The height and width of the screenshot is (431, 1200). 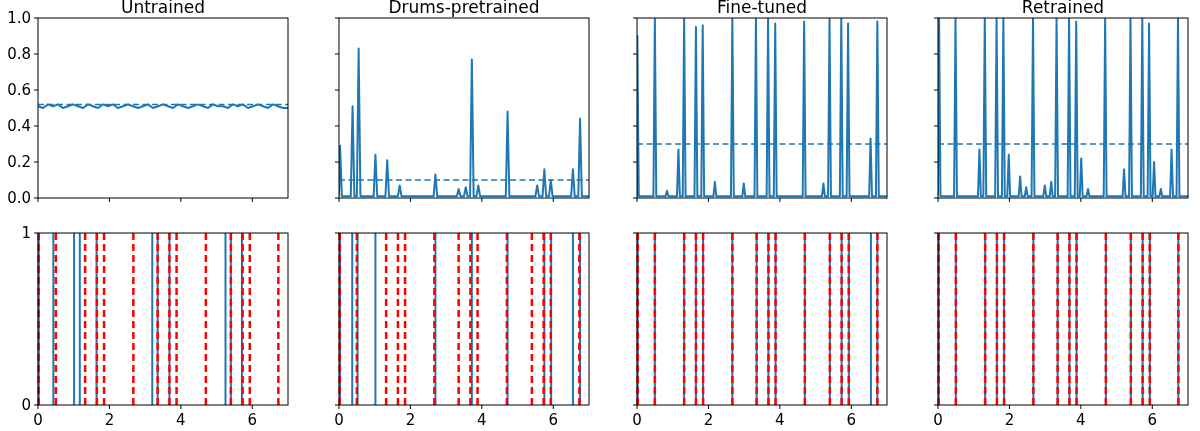 What do you see at coordinates (163, 8) in the screenshot?
I see `chart-title: Untrained` at bounding box center [163, 8].